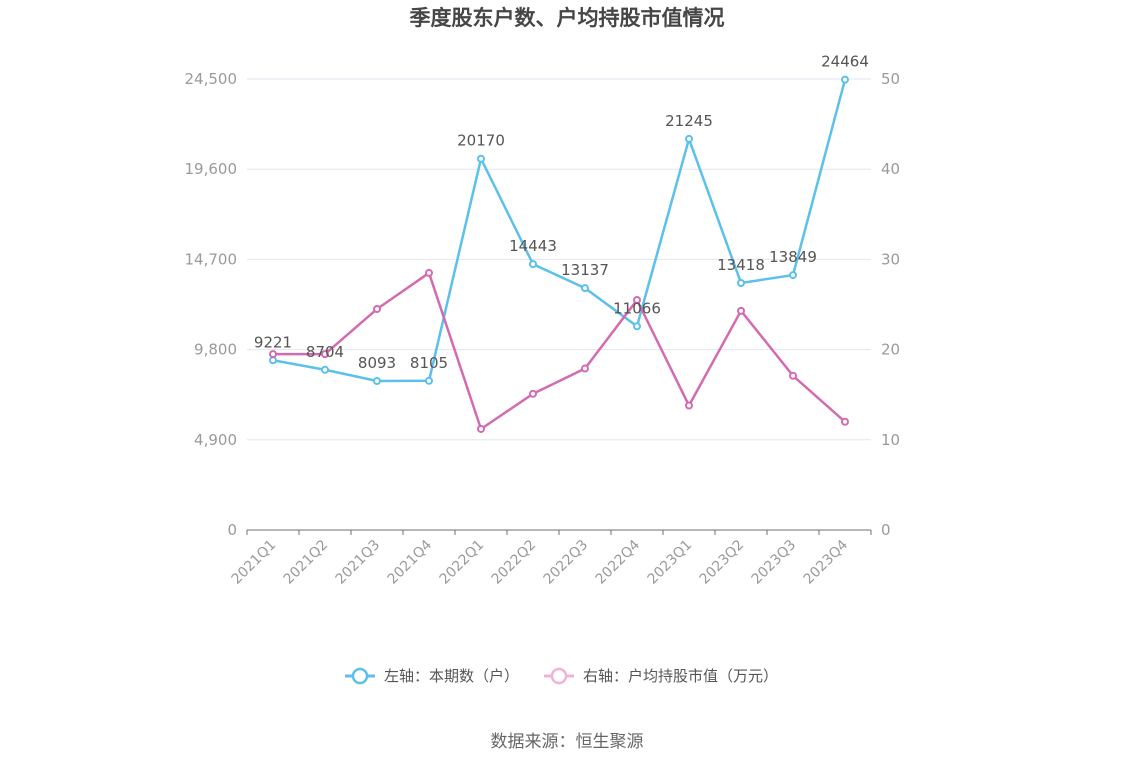  Describe the element at coordinates (481, 141) in the screenshot. I see `data-label: 20170` at that location.